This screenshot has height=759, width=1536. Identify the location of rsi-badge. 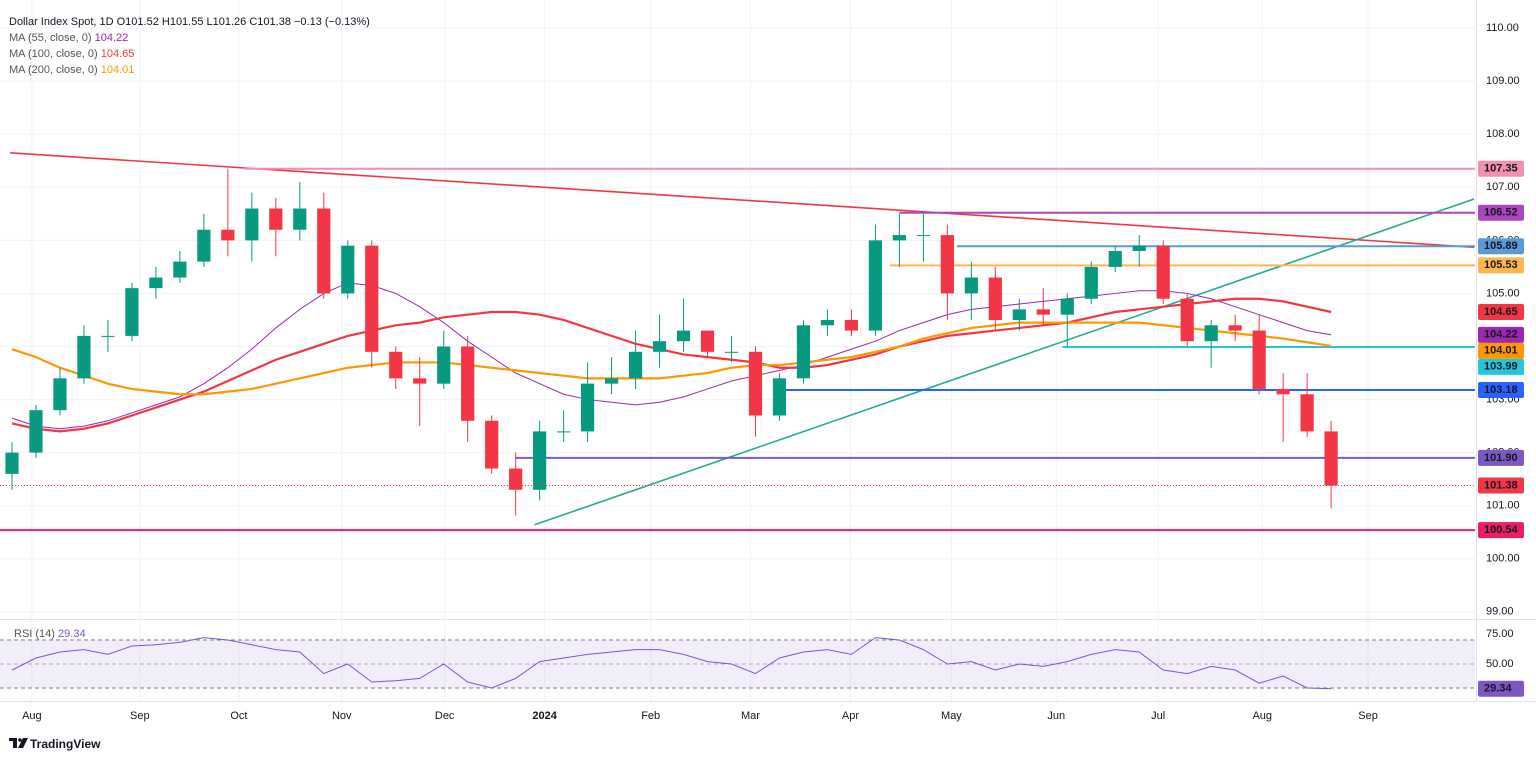
(1501, 688).